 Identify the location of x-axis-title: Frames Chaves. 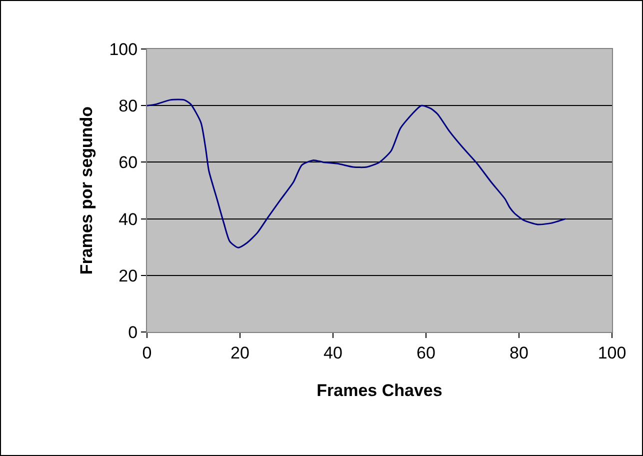
(379, 390).